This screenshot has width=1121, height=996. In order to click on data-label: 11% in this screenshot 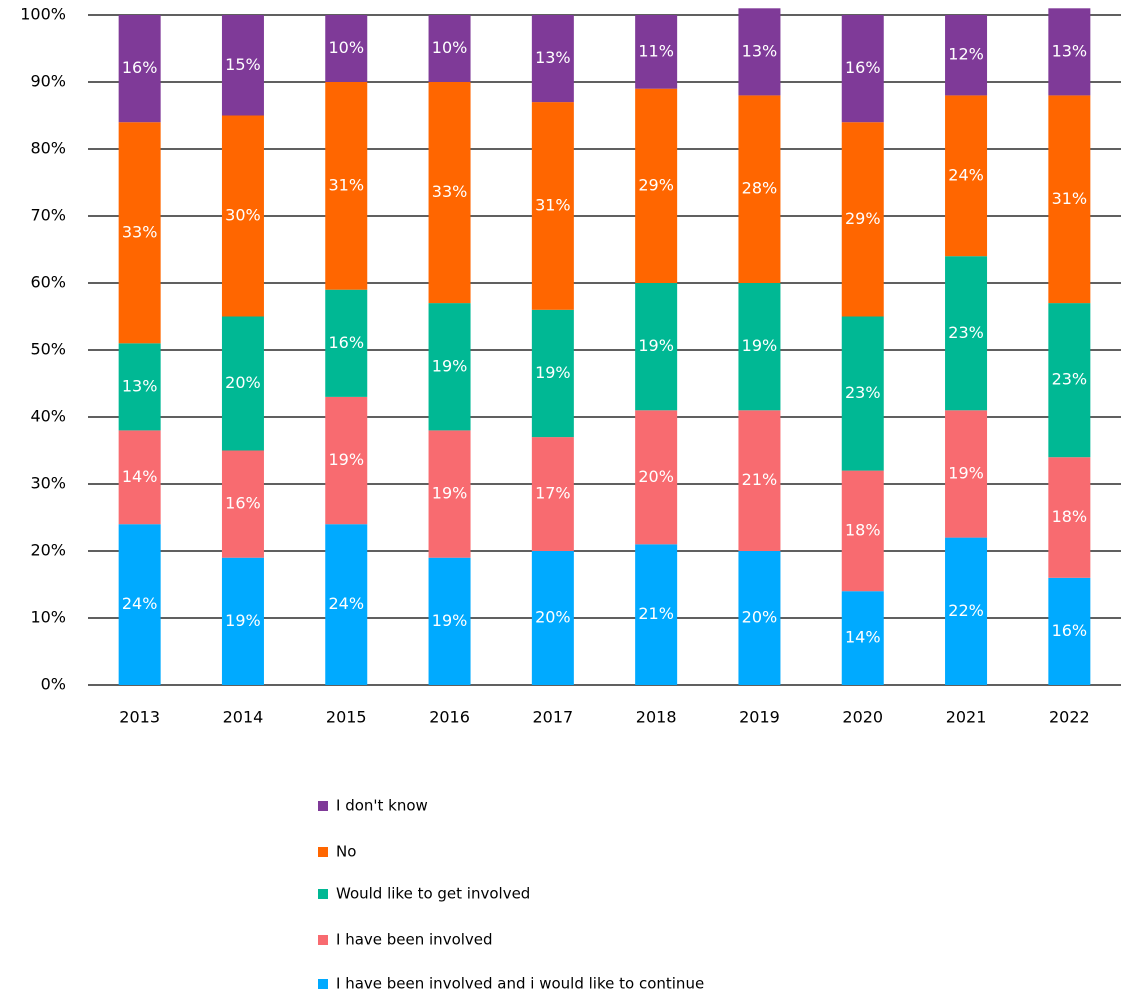, I will do `click(656, 50)`.